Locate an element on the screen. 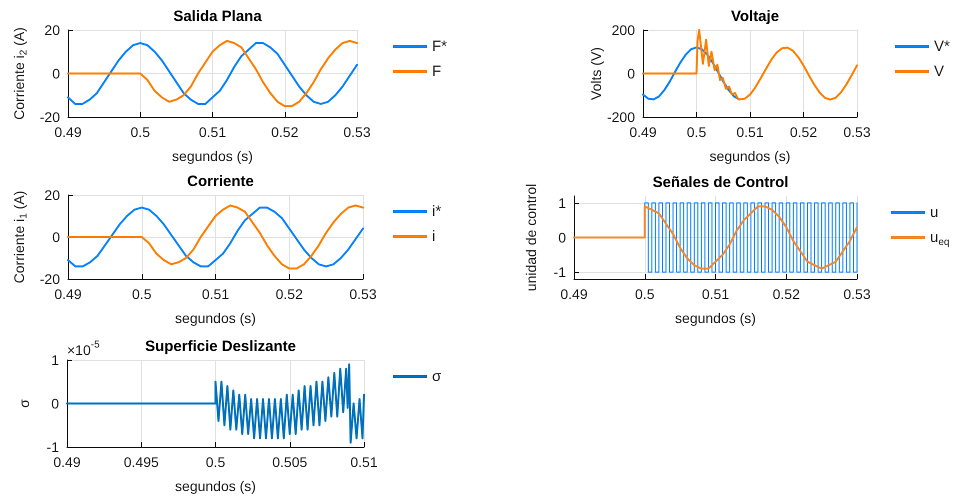  legend-label: u is located at coordinates (934, 212).